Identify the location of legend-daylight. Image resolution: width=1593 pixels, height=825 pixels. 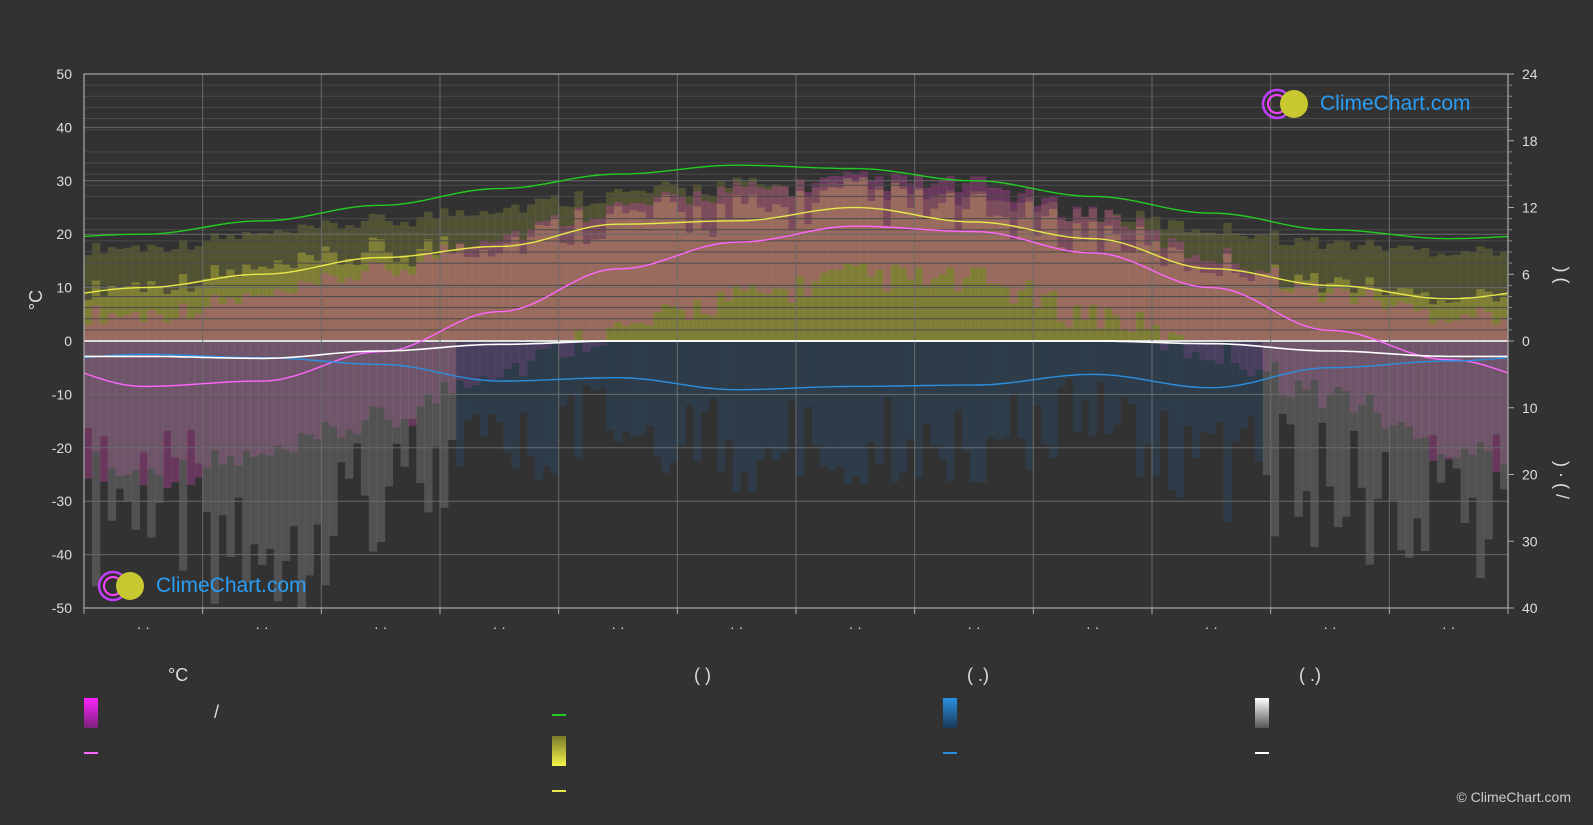
(702, 717).